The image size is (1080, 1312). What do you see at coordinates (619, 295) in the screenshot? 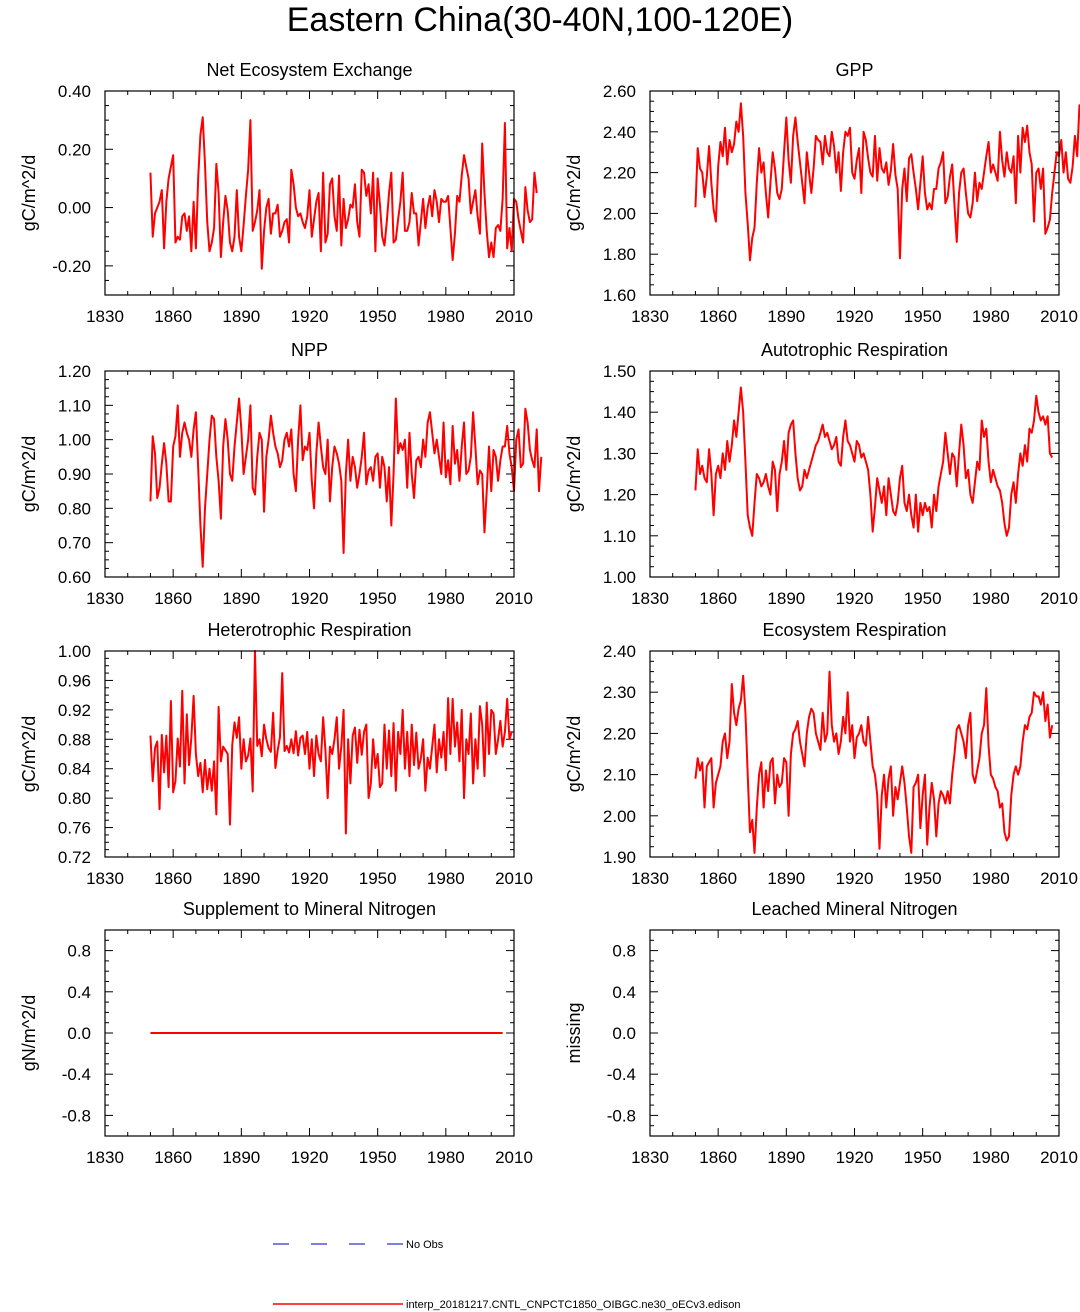
I see `y-tick-label: 1.60` at bounding box center [619, 295].